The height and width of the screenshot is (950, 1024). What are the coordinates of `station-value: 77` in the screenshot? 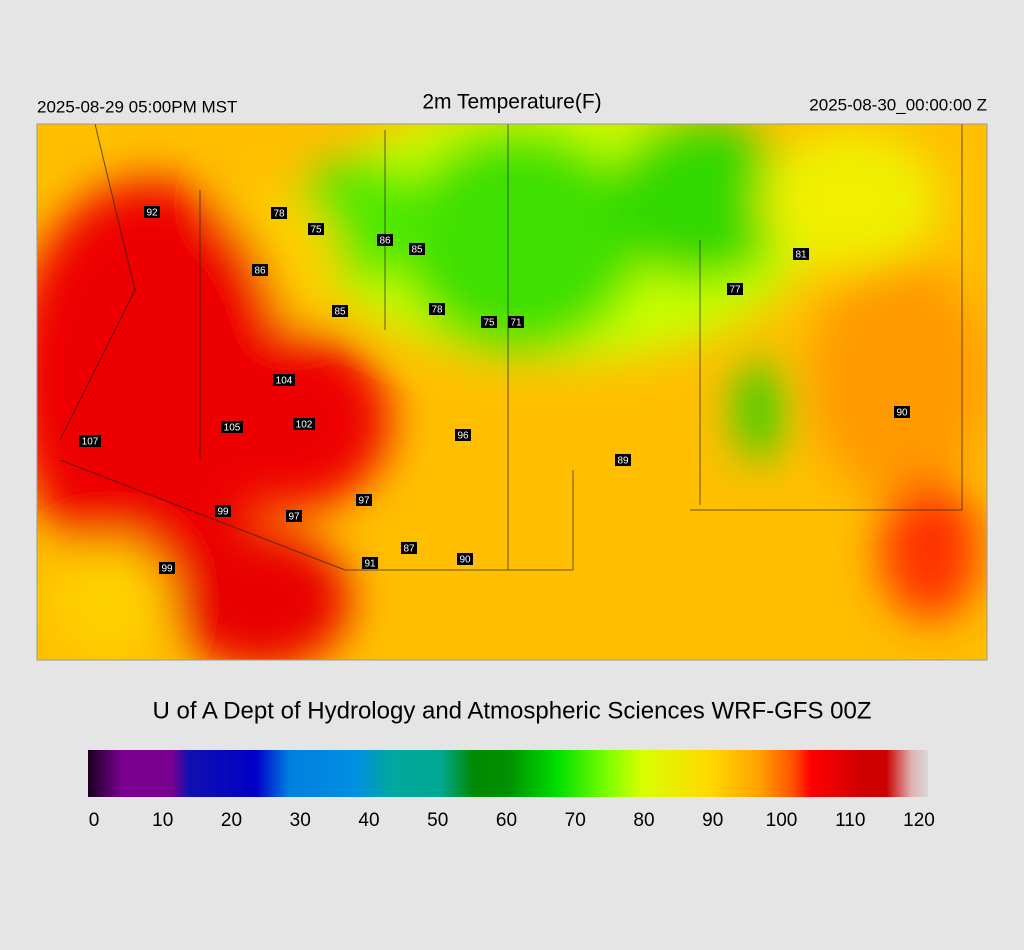 It's located at (735, 290).